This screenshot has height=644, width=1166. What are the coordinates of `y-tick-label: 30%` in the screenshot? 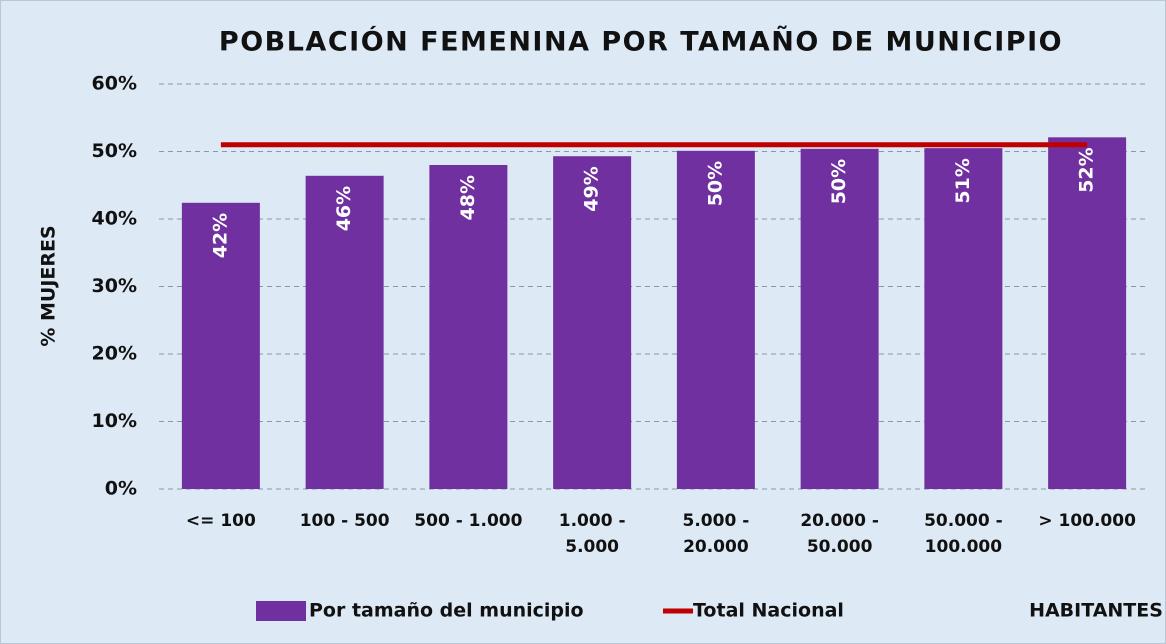 It's located at (114, 286).